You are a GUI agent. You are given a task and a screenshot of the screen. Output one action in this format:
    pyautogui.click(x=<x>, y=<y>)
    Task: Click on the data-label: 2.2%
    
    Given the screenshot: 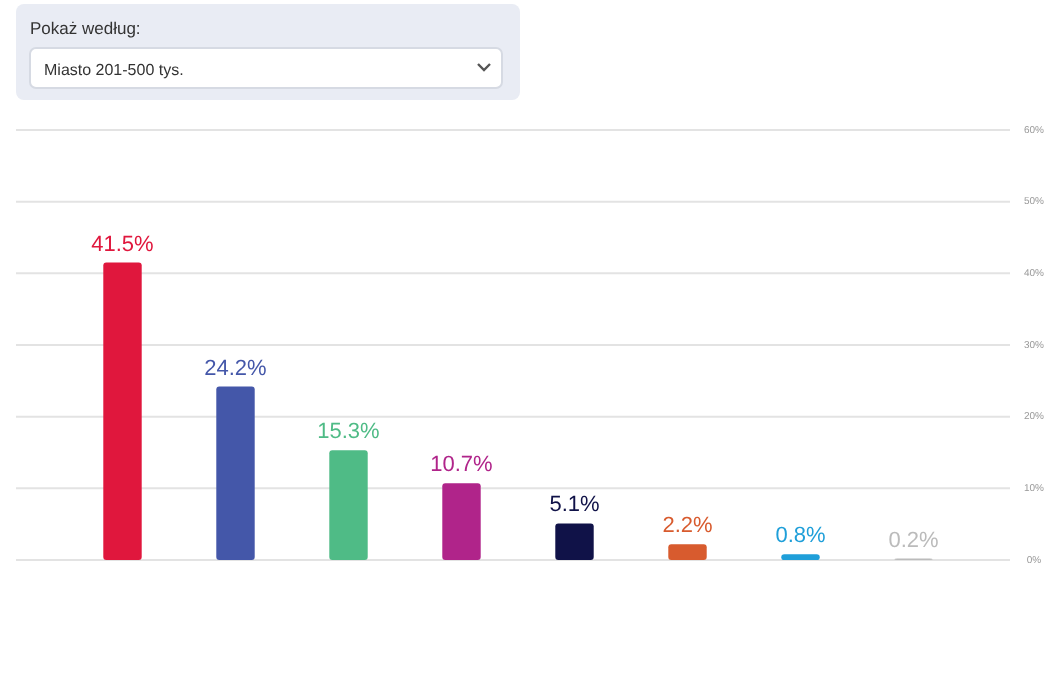 What is the action you would take?
    pyautogui.click(x=687, y=526)
    